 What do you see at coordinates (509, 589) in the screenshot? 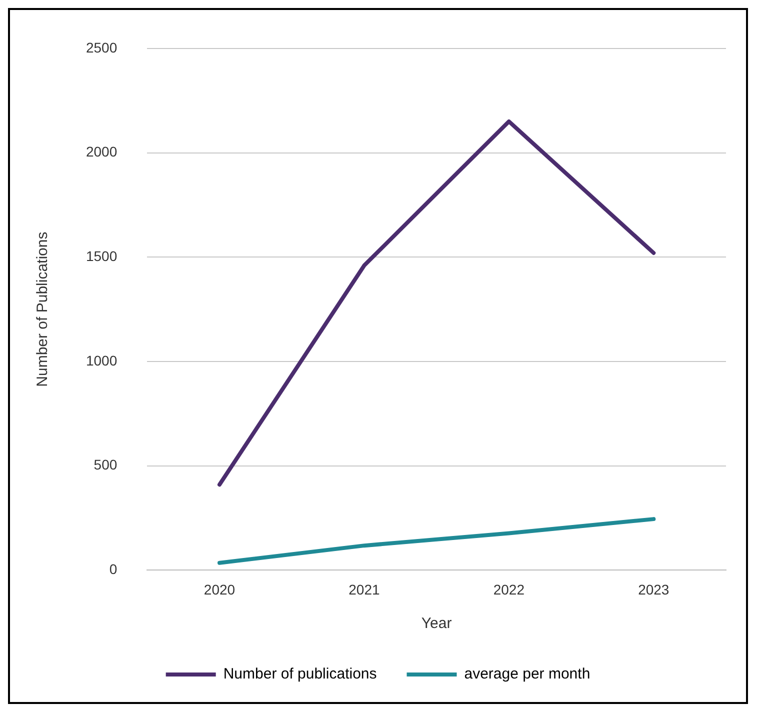
I see `x-tick-label: 2022` at bounding box center [509, 589].